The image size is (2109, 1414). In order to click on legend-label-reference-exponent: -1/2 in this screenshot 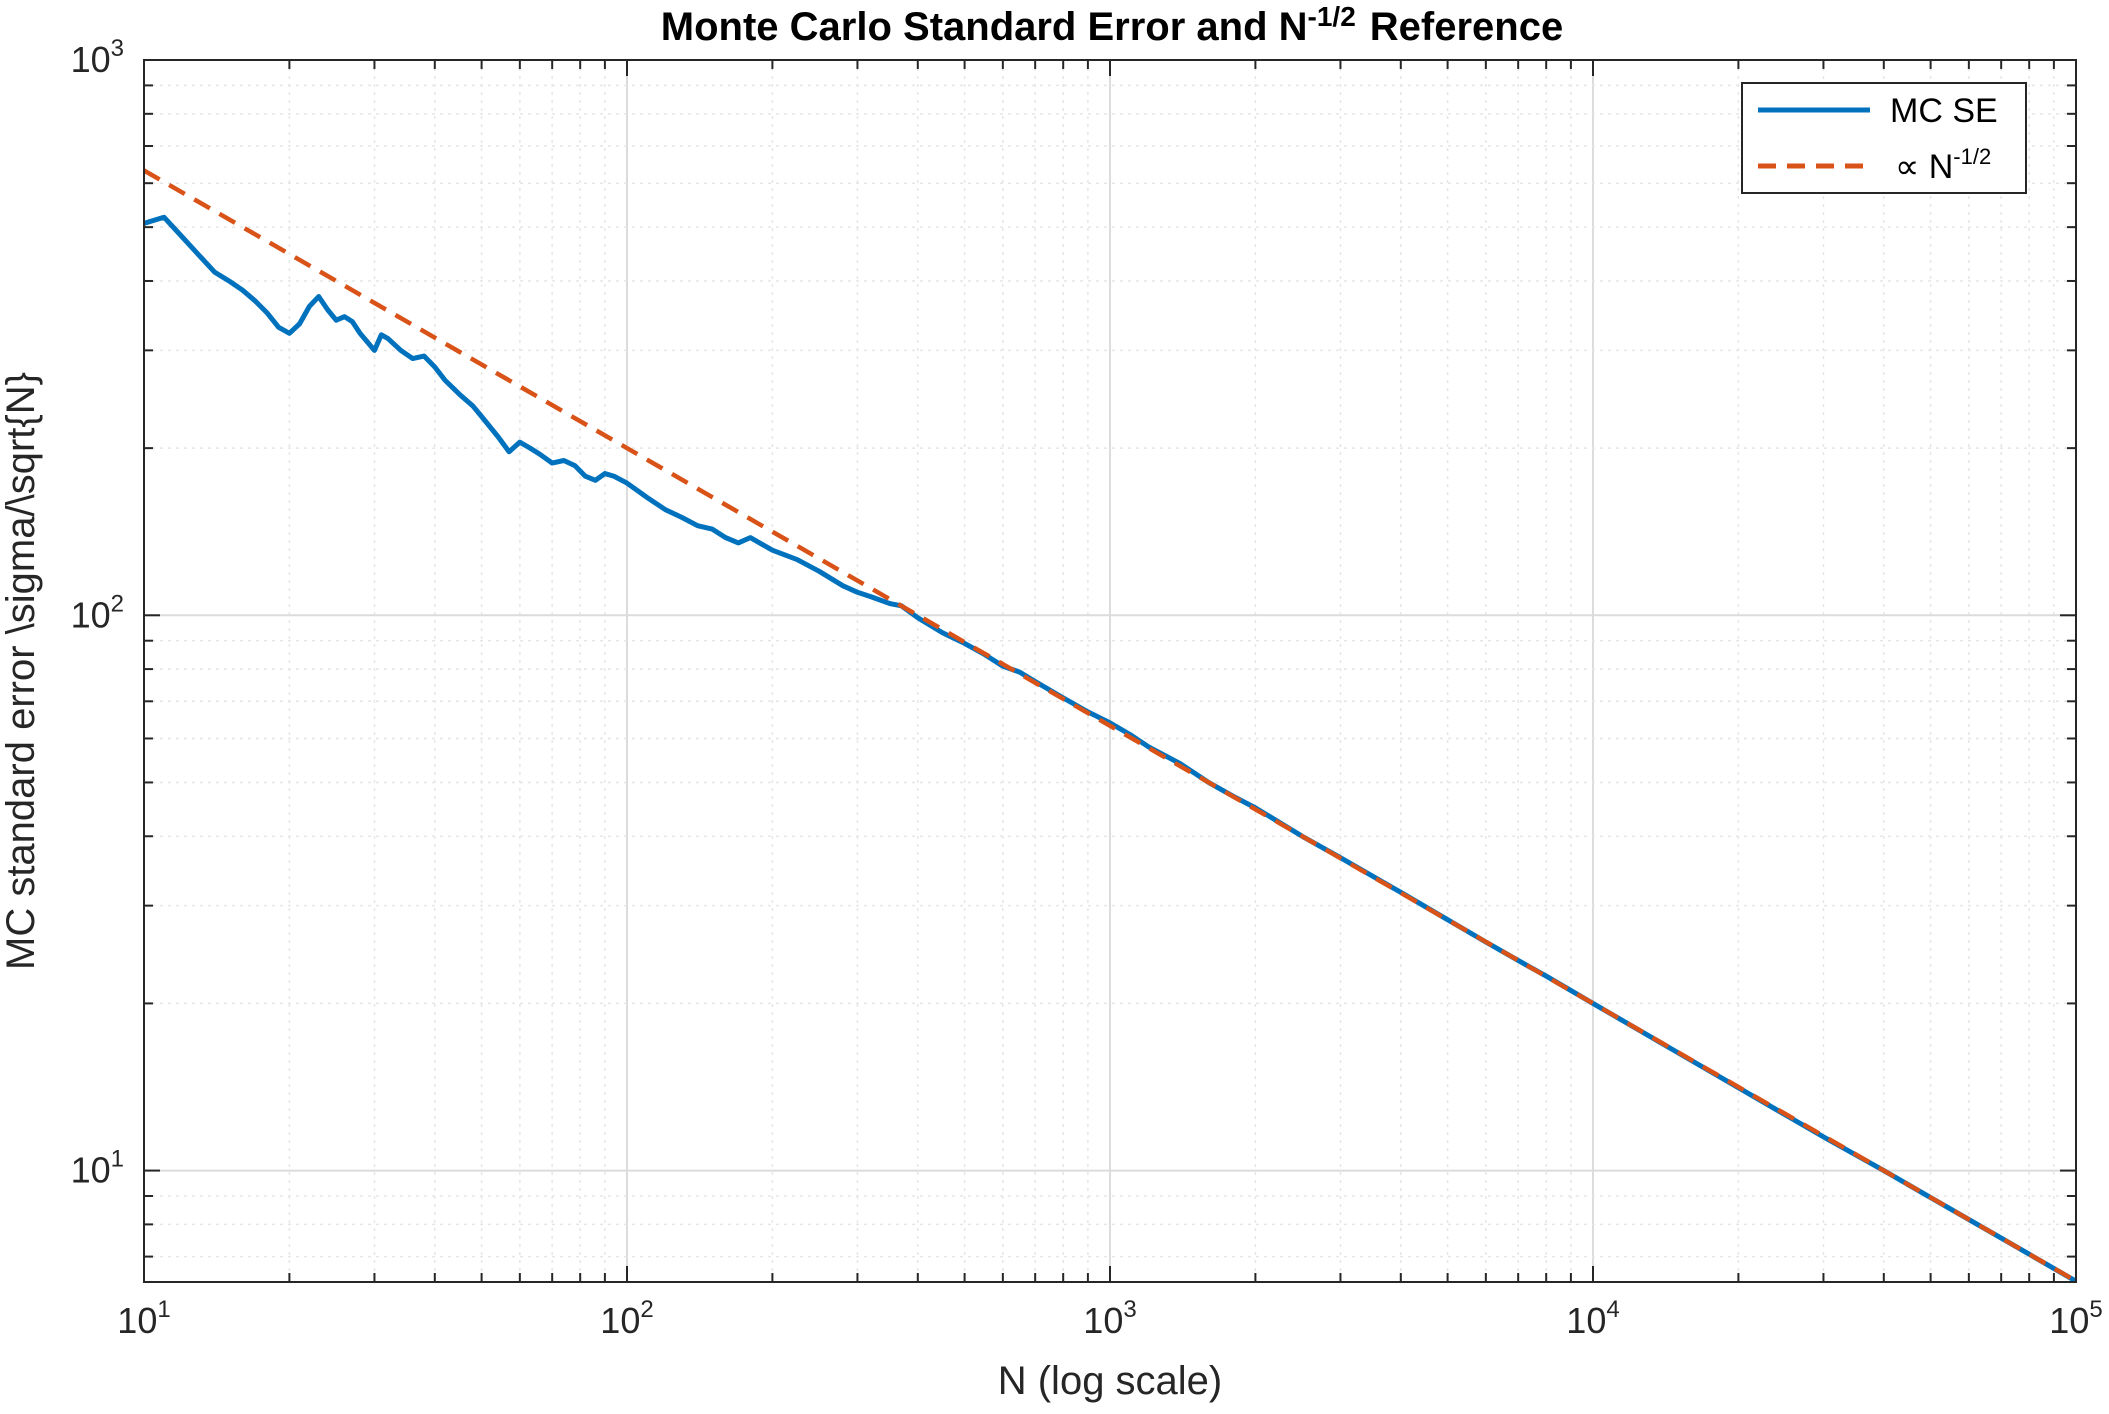, I will do `click(1972, 156)`.